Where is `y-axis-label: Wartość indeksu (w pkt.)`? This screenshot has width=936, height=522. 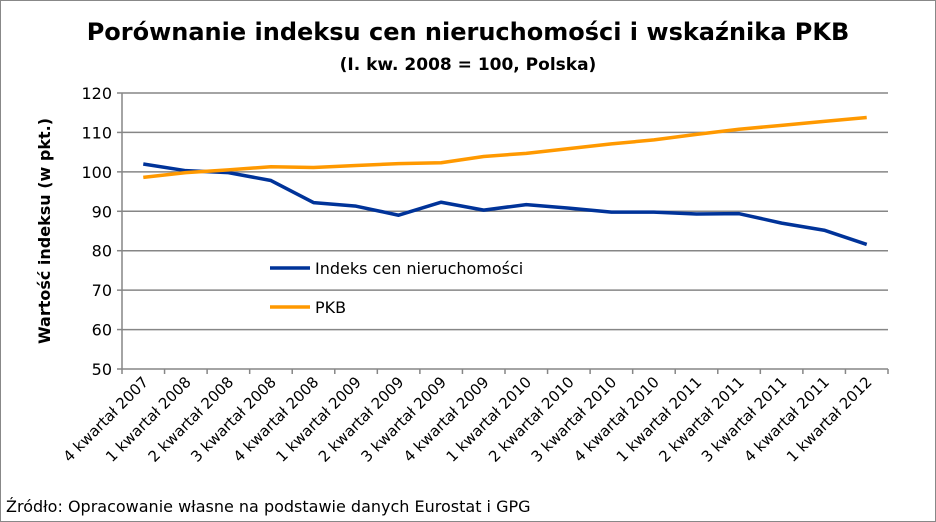 y-axis-label: Wartość indeksu (w pkt.) is located at coordinates (44, 231).